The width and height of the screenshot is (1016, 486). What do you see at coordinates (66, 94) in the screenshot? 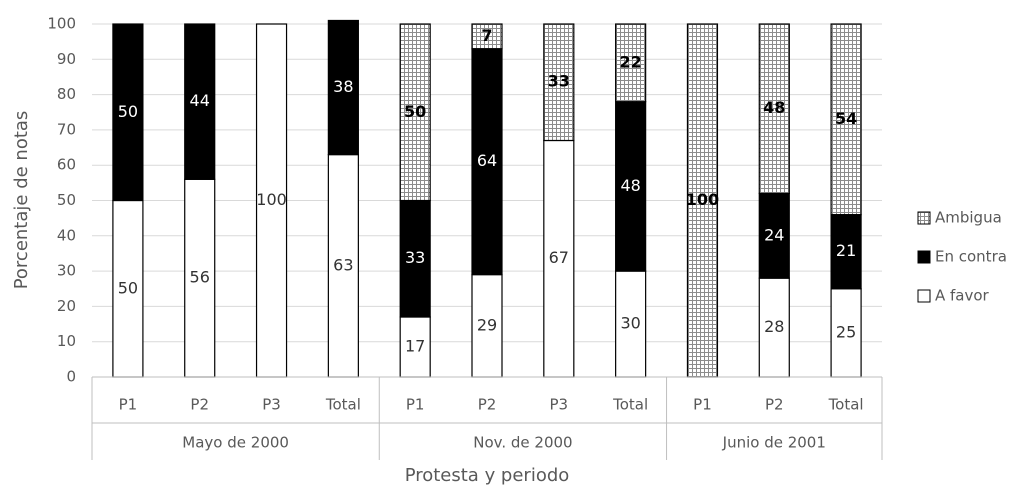
I see `y-tick-label: 80` at bounding box center [66, 94].